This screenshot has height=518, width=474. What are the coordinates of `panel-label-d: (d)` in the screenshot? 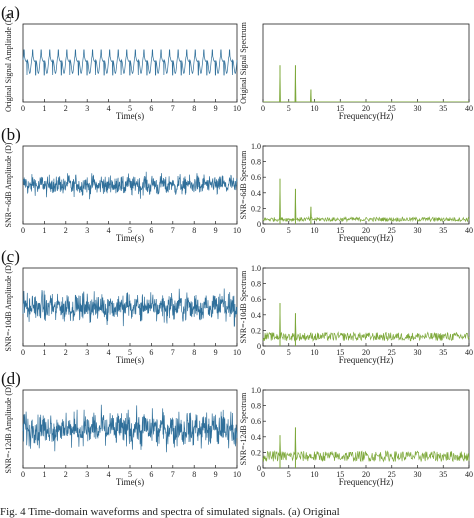 It's located at (11, 378).